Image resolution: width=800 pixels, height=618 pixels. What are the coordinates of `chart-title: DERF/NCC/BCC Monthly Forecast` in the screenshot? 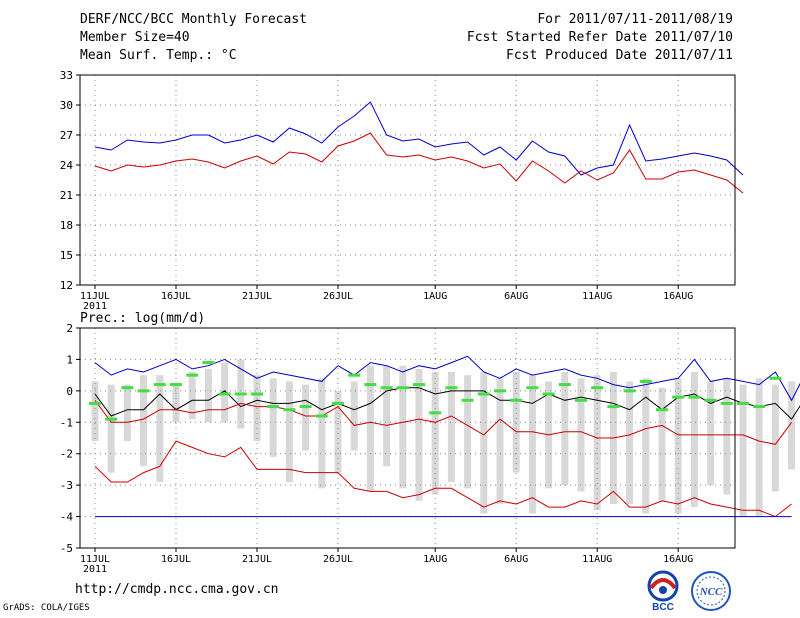 It's located at (193, 19).